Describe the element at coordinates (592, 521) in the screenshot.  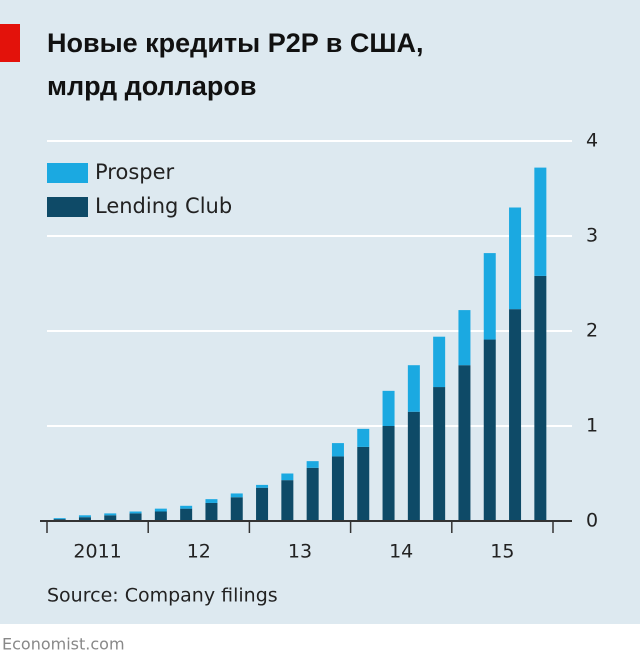
I see `y-tick-label: 0` at that location.